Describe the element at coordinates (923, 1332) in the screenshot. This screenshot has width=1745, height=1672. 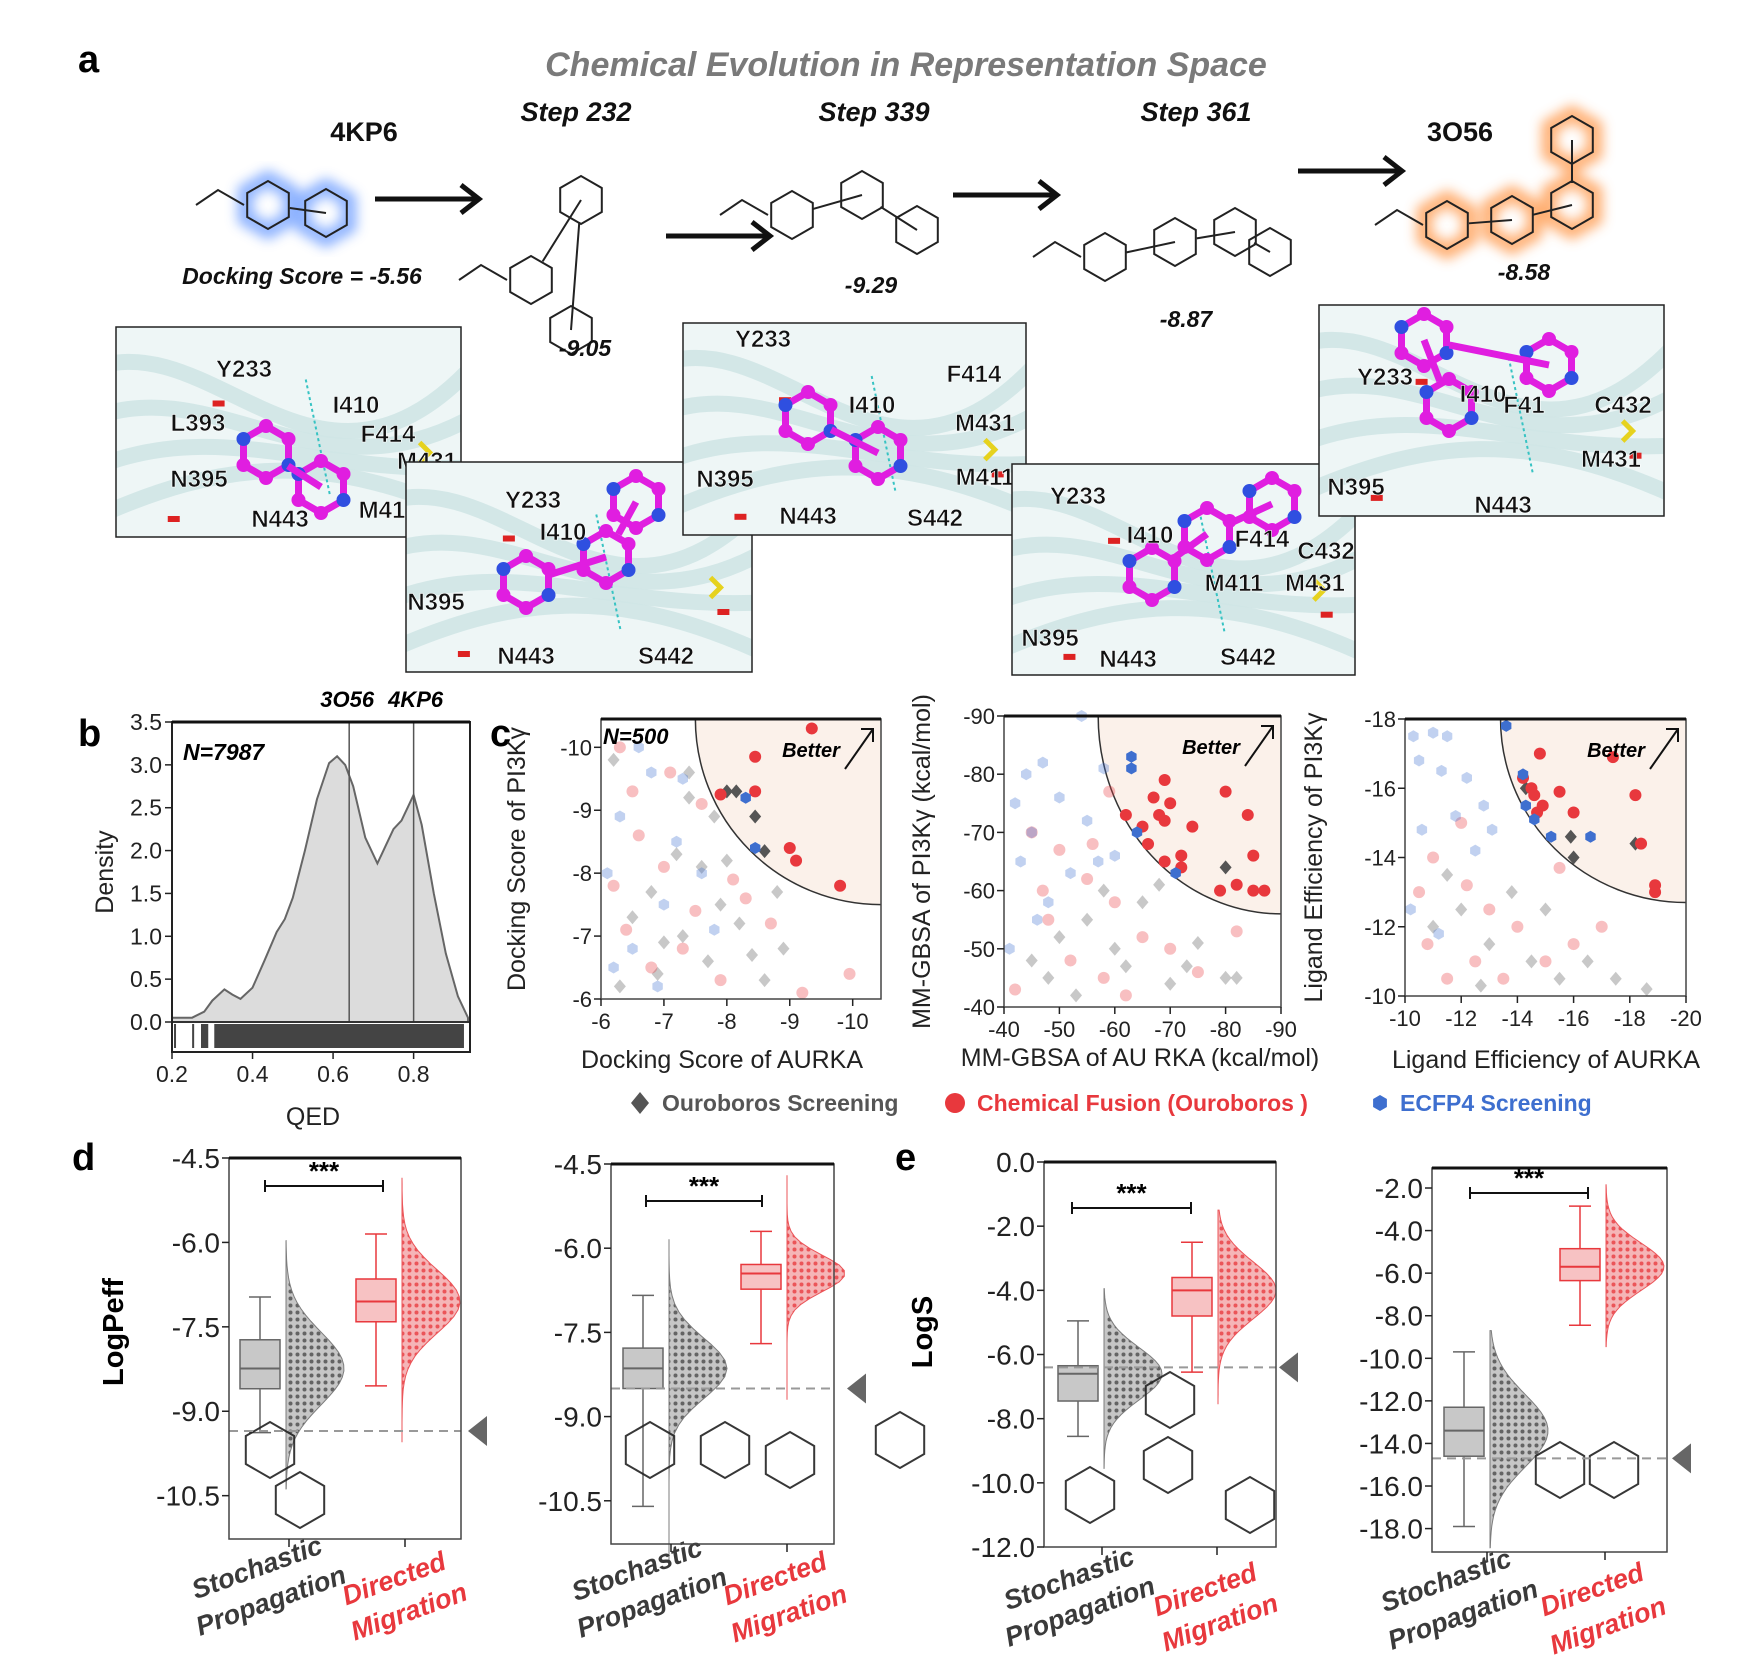
I see `y-axis-label: LogS` at that location.